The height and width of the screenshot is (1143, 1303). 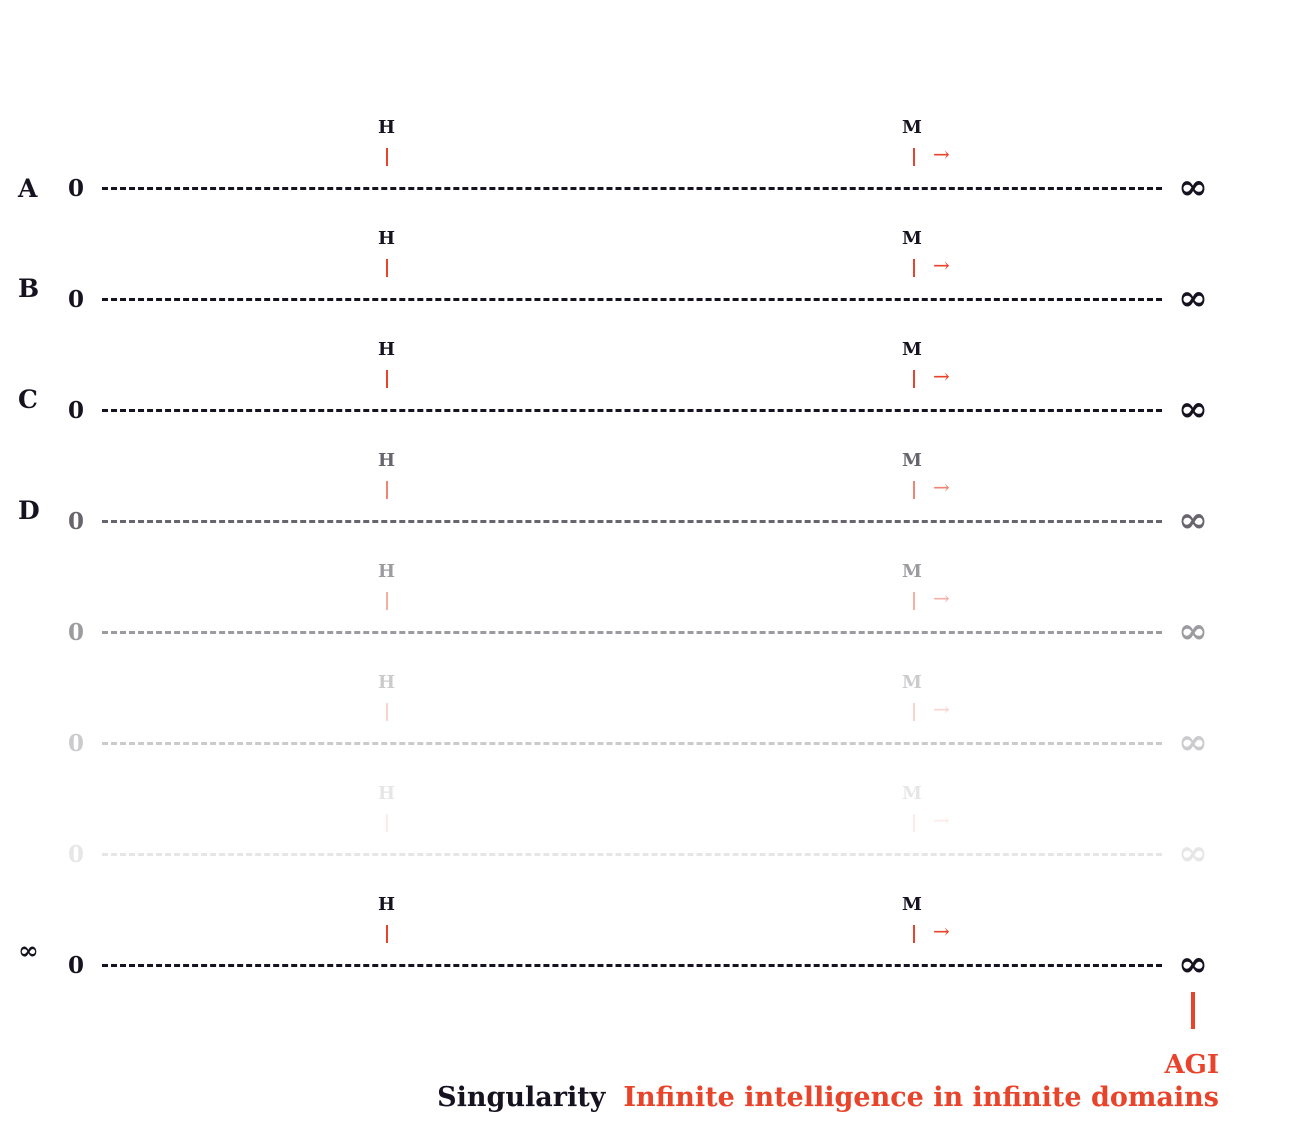 I want to click on timeline-row-a: A 0 ∞ H M →, so click(x=651, y=166).